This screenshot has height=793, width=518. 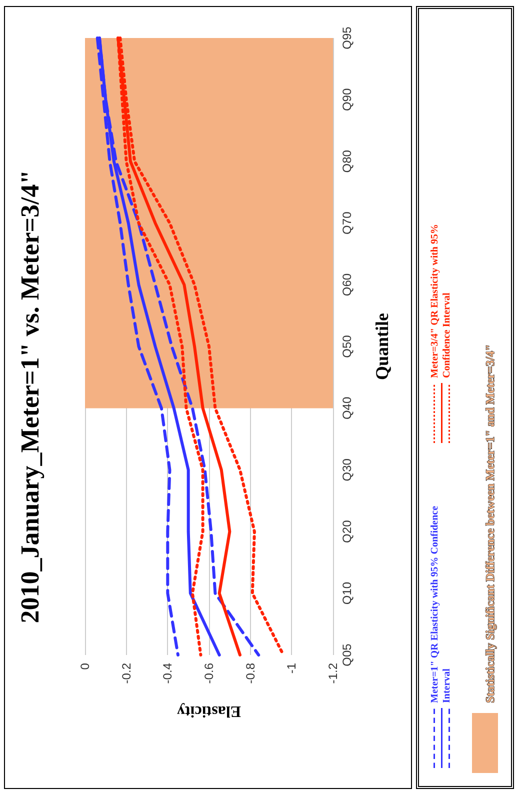 What do you see at coordinates (126, 673) in the screenshot?
I see `x-tick-label: -0.2` at bounding box center [126, 673].